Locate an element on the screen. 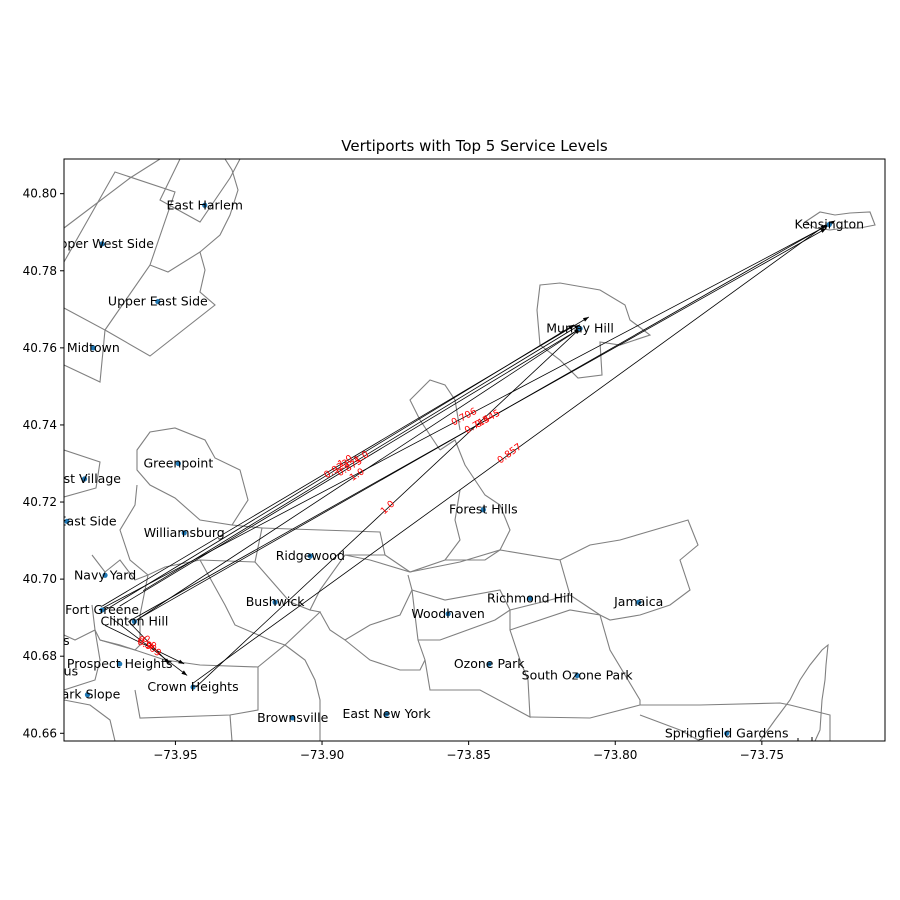 Image resolution: width=900 pixels, height=900 pixels. vertiport-label: Upper East Side is located at coordinates (158, 301).